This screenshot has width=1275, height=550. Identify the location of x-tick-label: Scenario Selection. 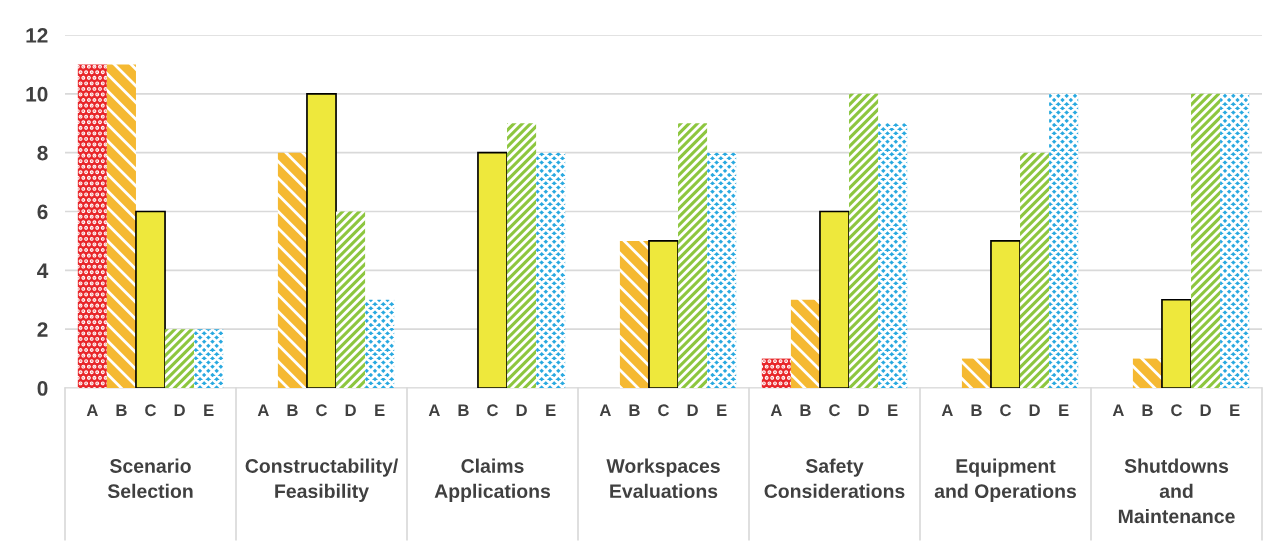
(150, 478).